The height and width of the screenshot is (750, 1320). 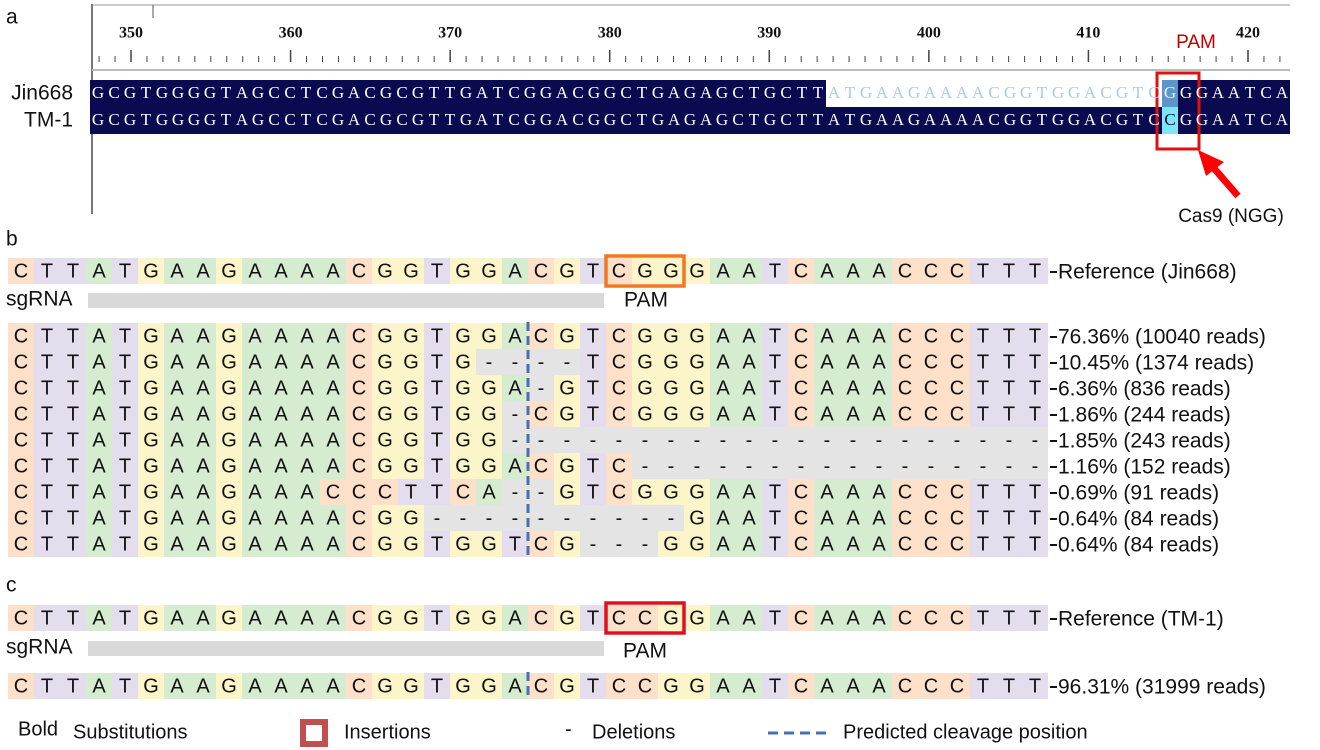 What do you see at coordinates (1178, 111) in the screenshot?
I see `pam-box` at bounding box center [1178, 111].